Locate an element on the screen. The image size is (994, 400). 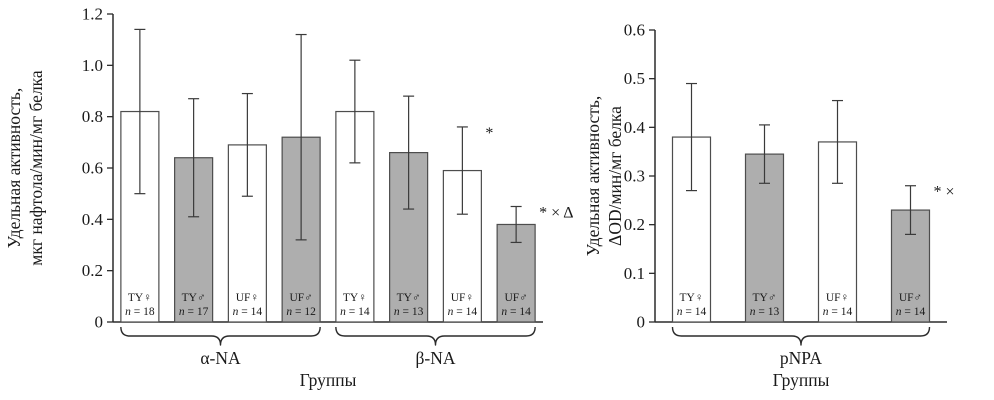
bar-n-label: n = 12 is located at coordinates (301, 312).